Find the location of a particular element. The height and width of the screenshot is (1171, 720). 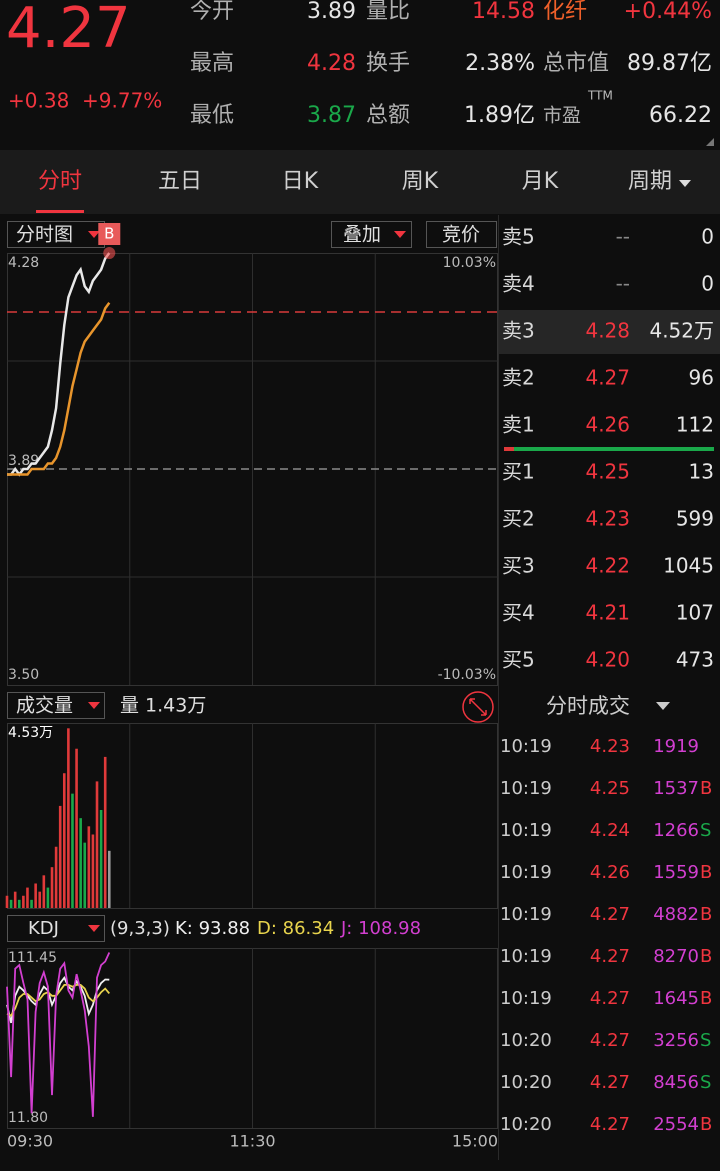

book-price: 4.26 is located at coordinates (607, 425).